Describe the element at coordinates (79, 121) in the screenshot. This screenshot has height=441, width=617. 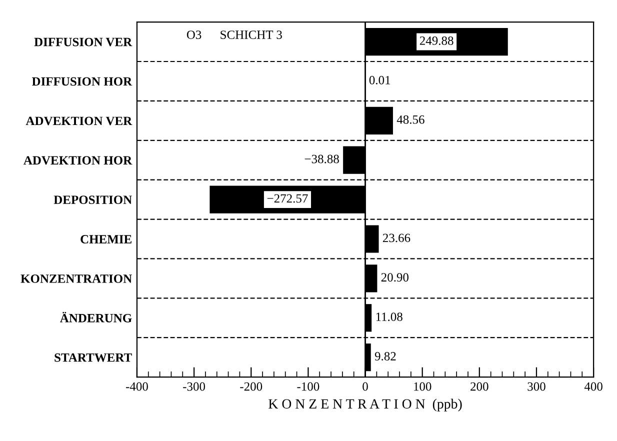
I see `y-tick-label: ADVEKTION VER` at that location.